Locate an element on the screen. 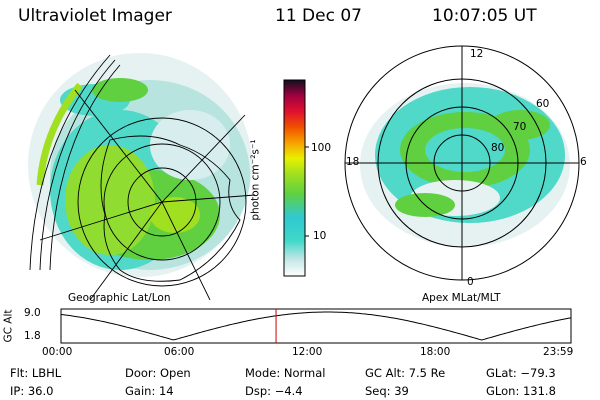  time-label: 10:07:05 UT is located at coordinates (484, 16).